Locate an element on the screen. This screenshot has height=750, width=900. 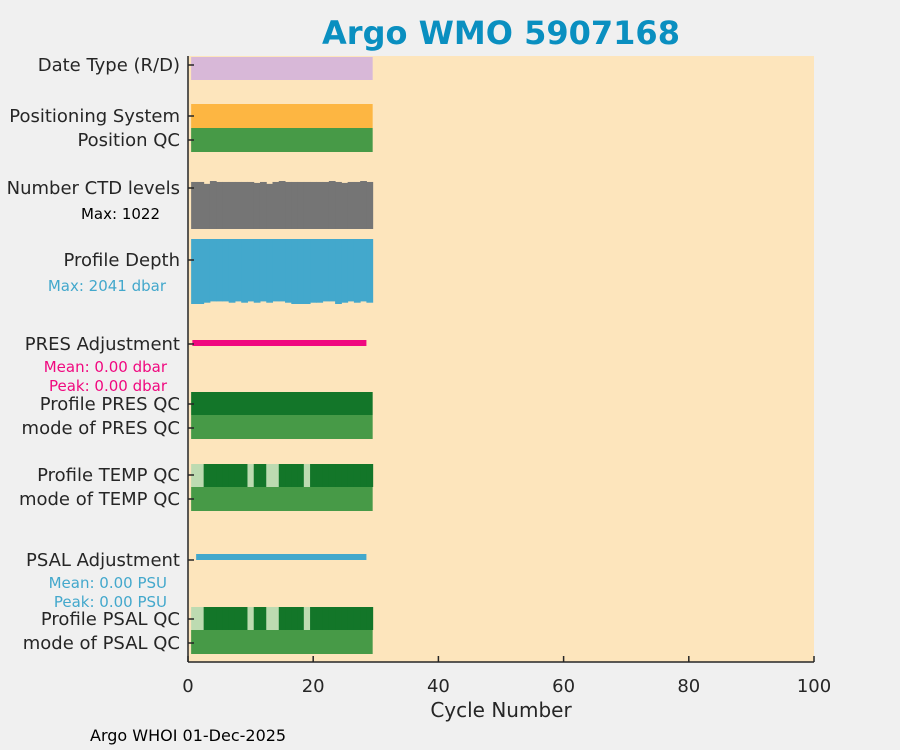
row-label-pres-mean: Mean: 0.00 dbar is located at coordinates (106, 367).